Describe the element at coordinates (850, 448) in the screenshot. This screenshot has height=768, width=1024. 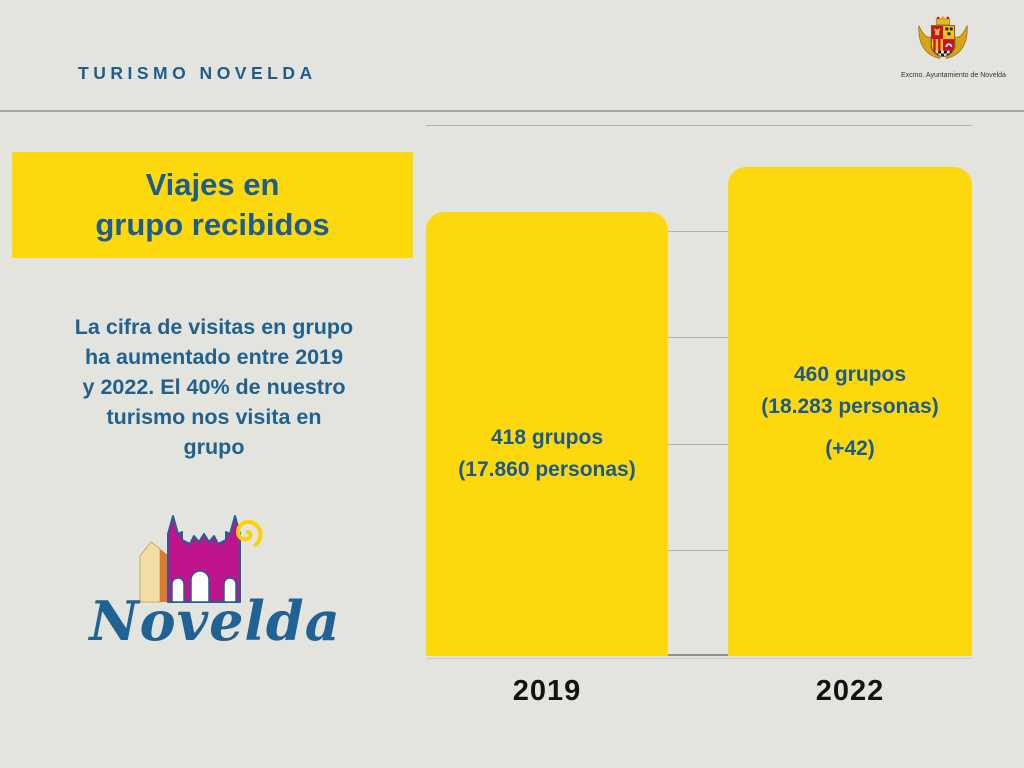
I see `bar-2022-delta: (+42)` at that location.